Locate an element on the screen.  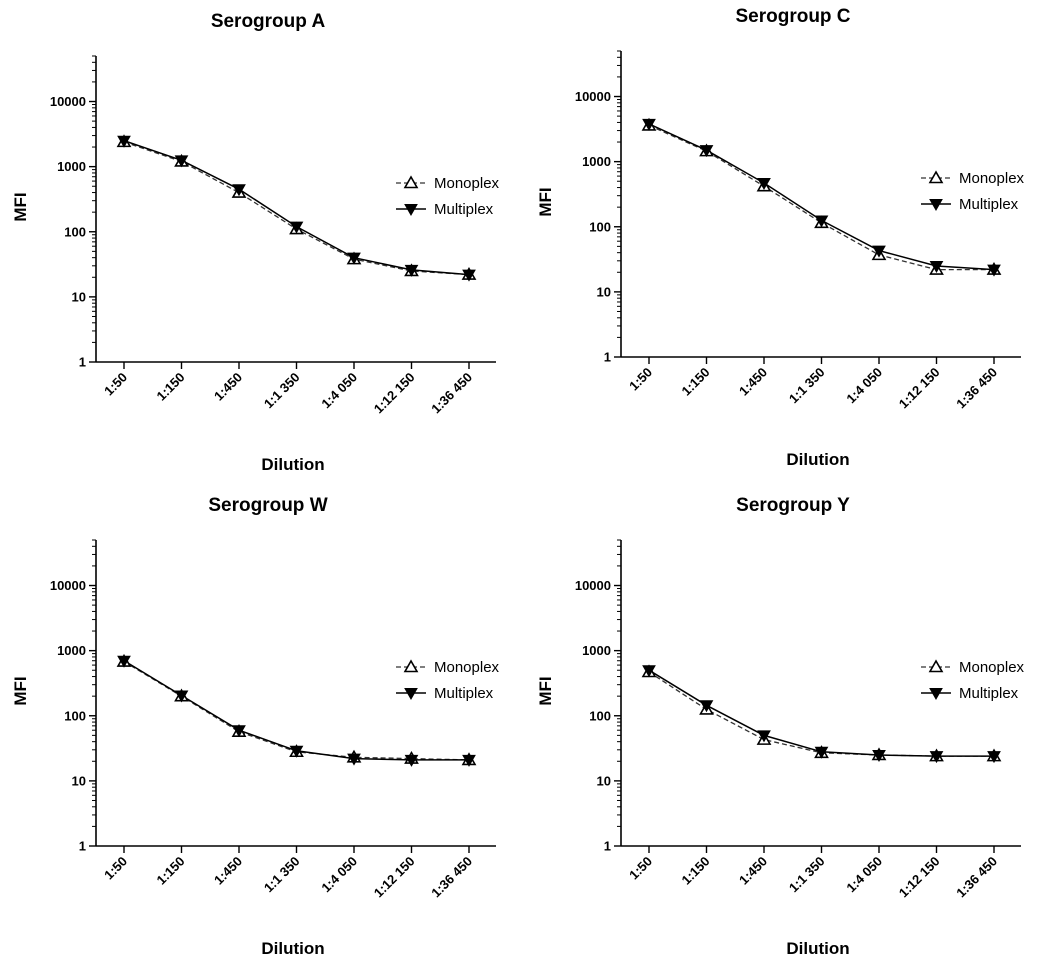
chart-title: Serogroup A is located at coordinates (268, 21).